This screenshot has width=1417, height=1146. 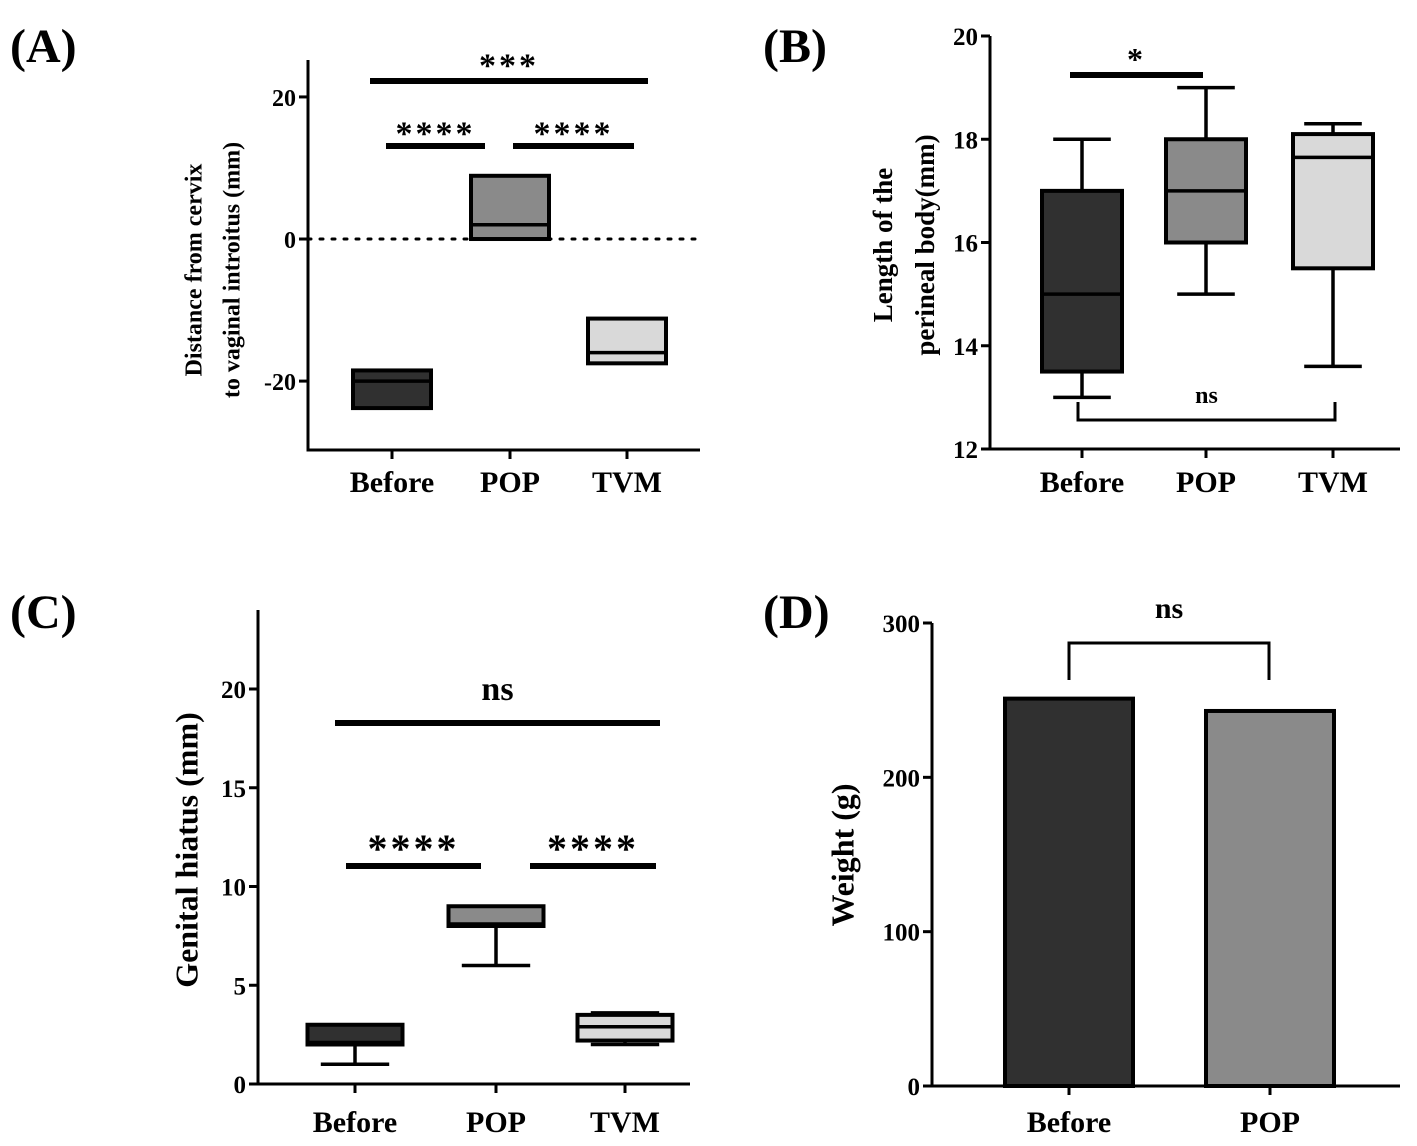 I want to click on panel-letter: (A), so click(x=43, y=46).